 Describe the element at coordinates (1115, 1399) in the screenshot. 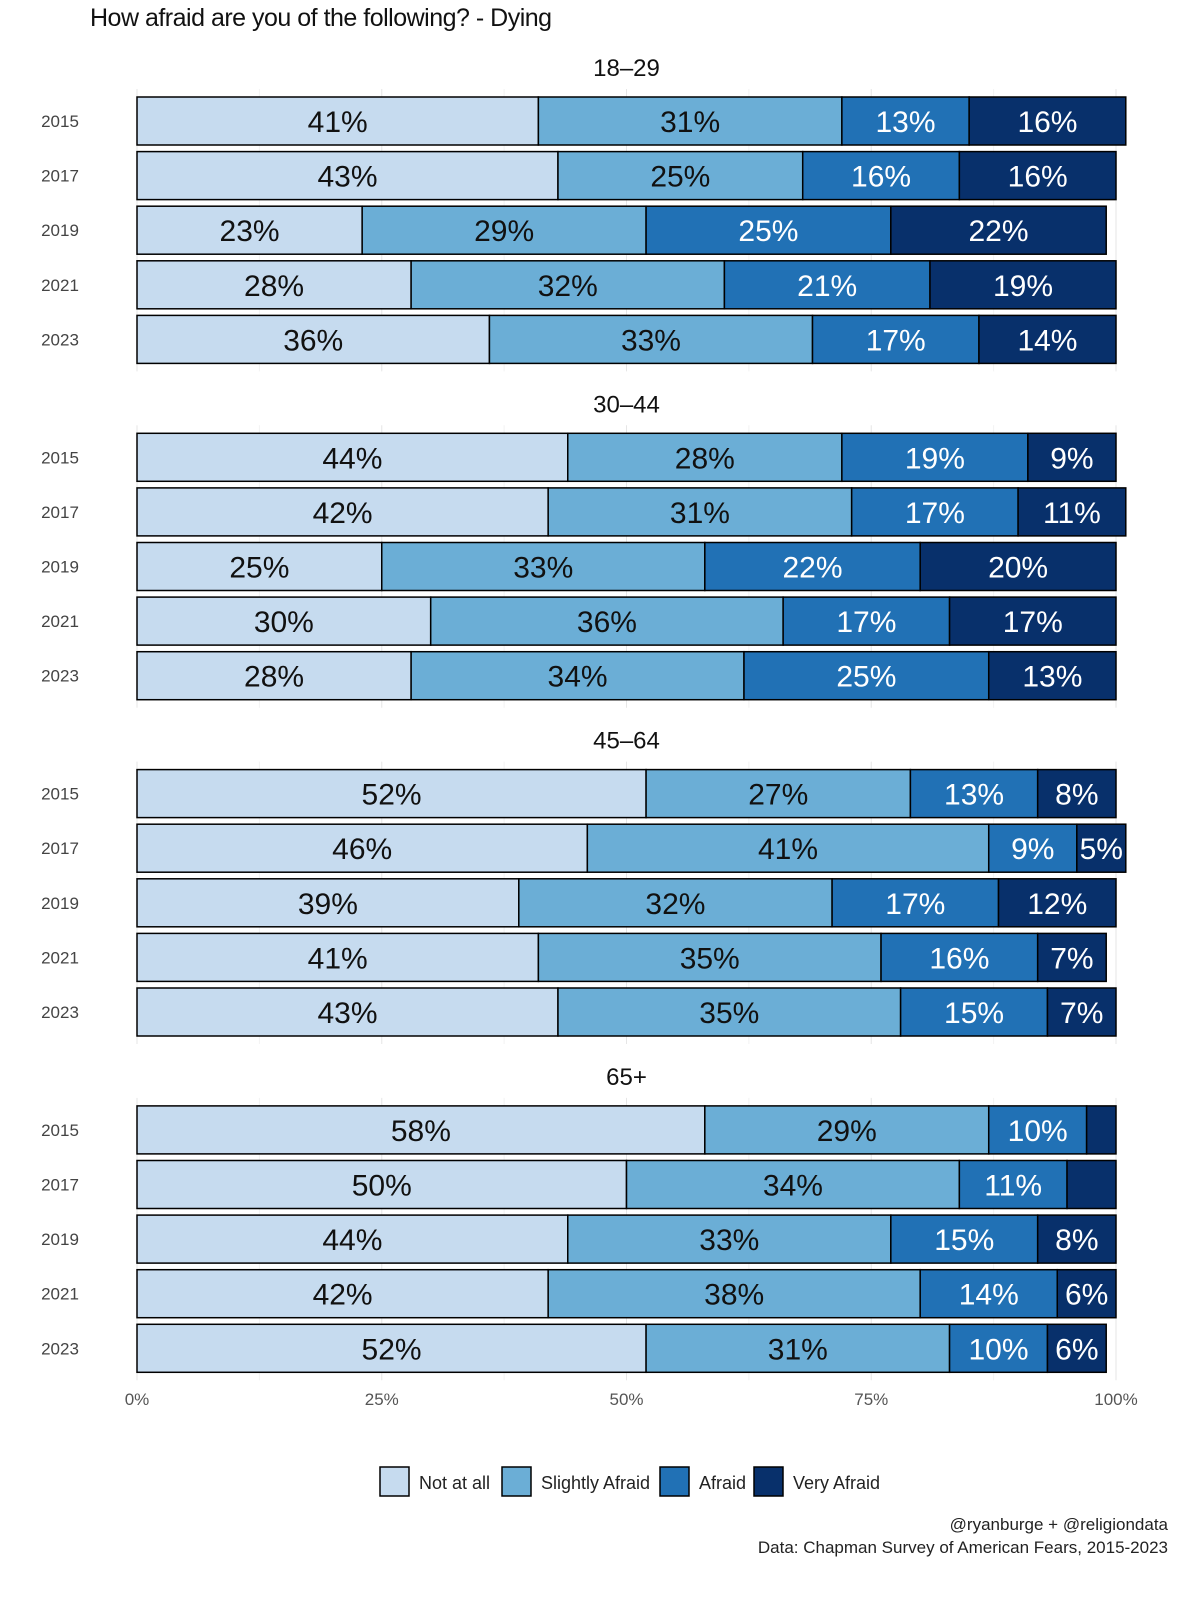

I see `x-tick-label: 100%` at that location.